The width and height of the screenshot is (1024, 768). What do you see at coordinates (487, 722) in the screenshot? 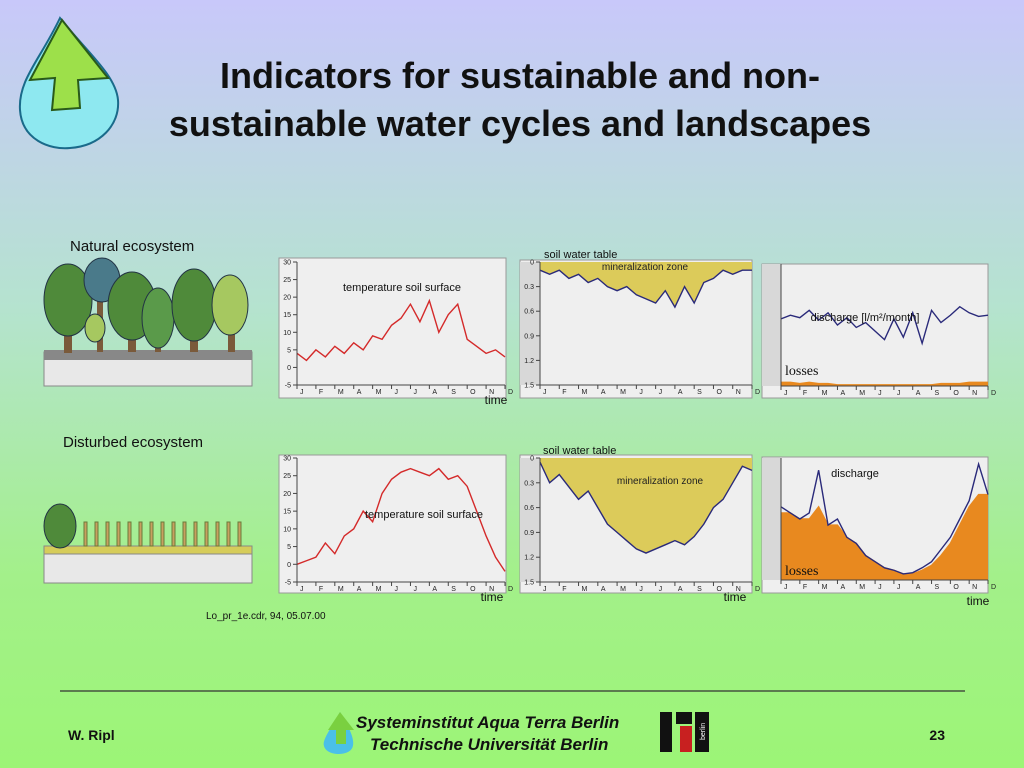
I see `institute-line1: Systeminstitut Aqua Terra Berlin` at bounding box center [487, 722].